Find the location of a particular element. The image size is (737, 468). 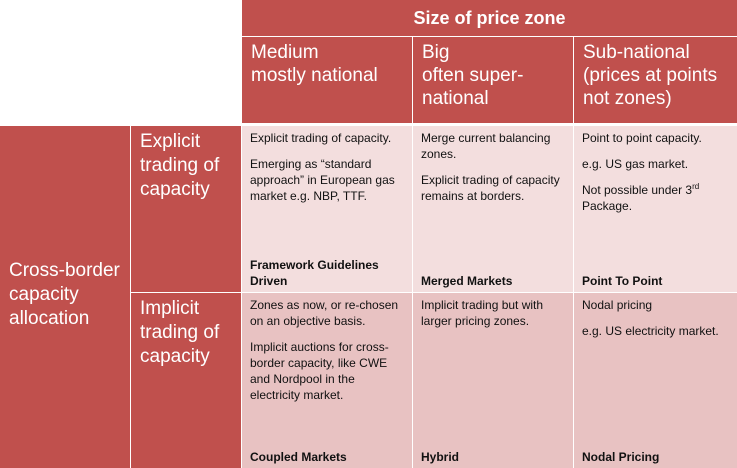

cell-text-part: Not possible under 3 is located at coordinates (637, 190).